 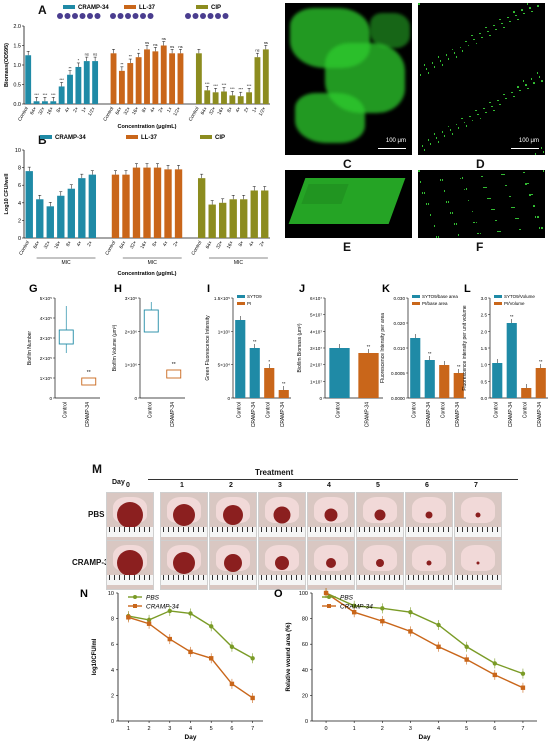 What do you see at coordinates (478, 510) in the screenshot?
I see `mouse-back` at bounding box center [478, 510].